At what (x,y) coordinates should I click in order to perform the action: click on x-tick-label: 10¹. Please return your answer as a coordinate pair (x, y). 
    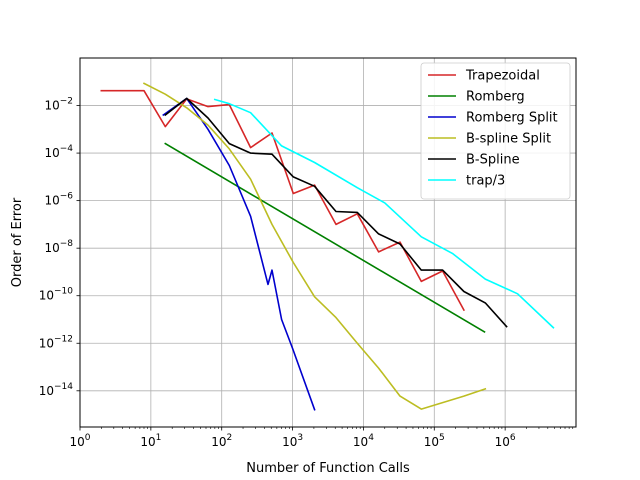
    Looking at the image, I should click on (150, 441).